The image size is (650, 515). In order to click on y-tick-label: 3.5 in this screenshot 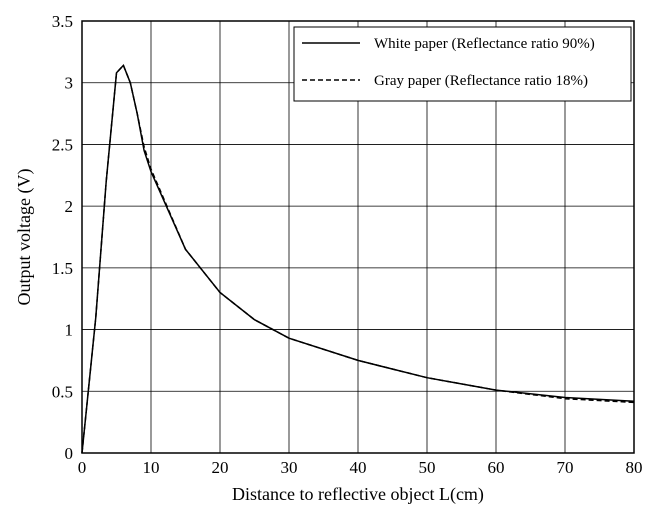, I will do `click(62, 21)`.